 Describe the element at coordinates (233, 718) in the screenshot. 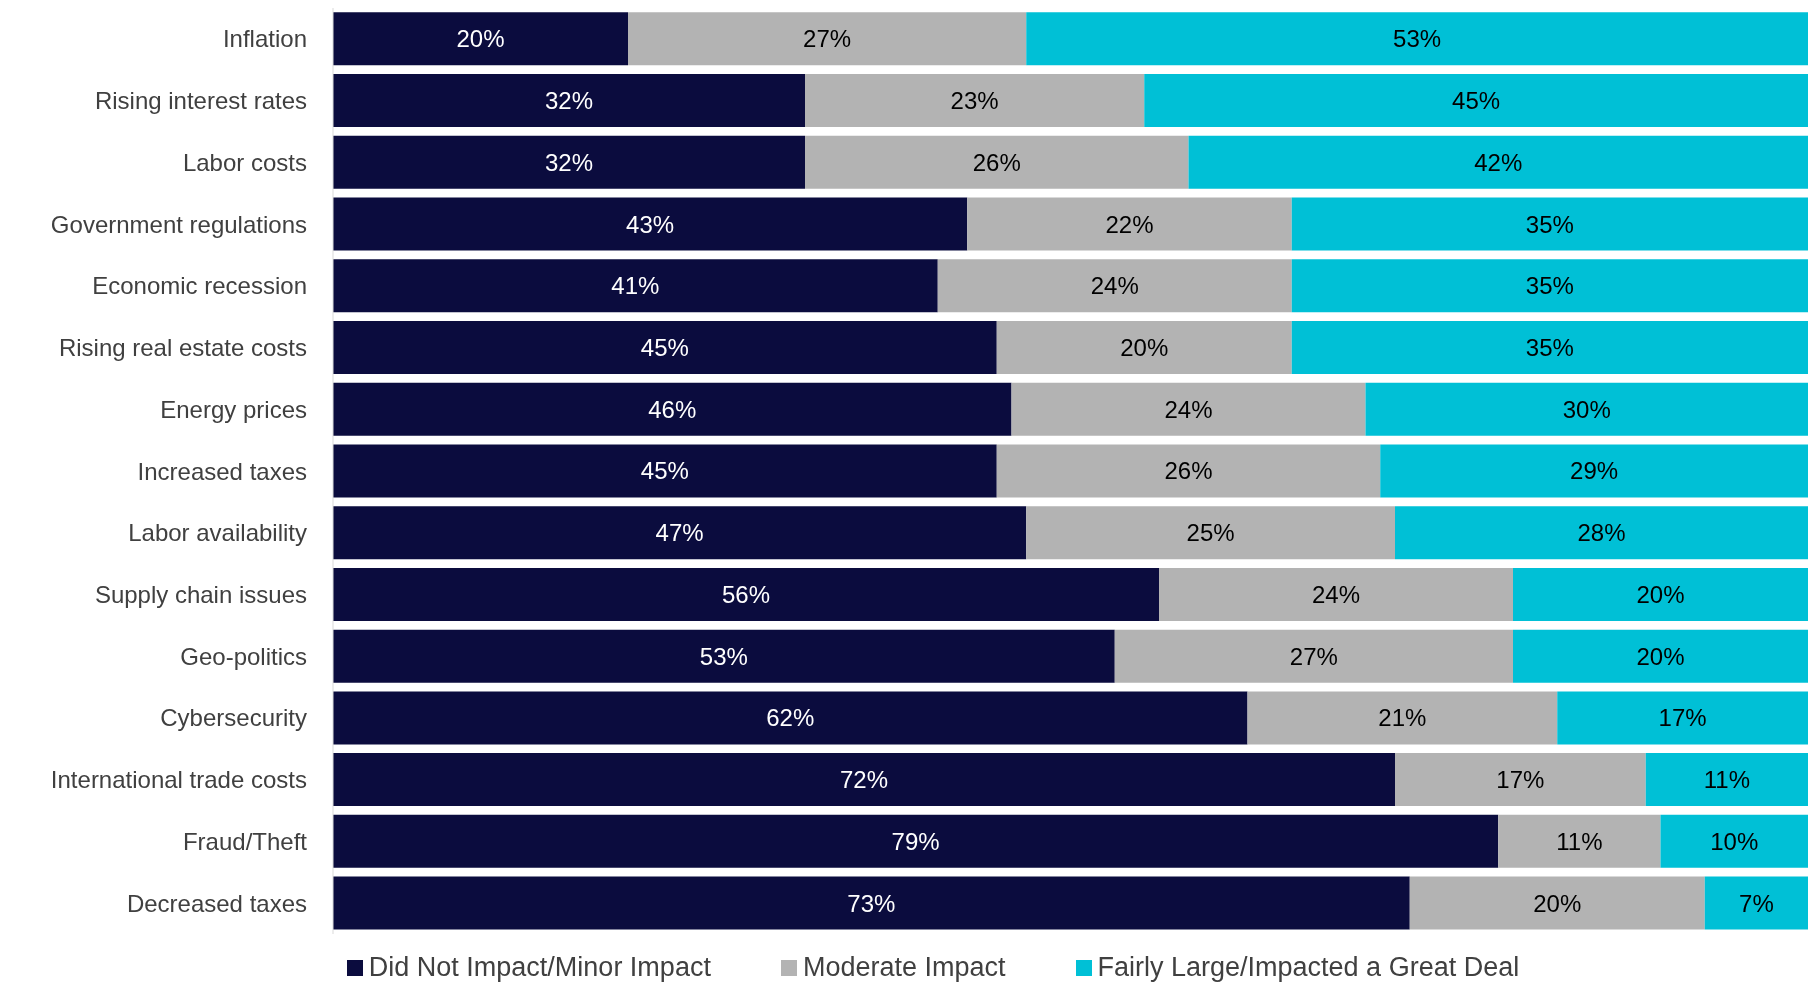

I see `y-tick-label: Cybersecurity` at that location.